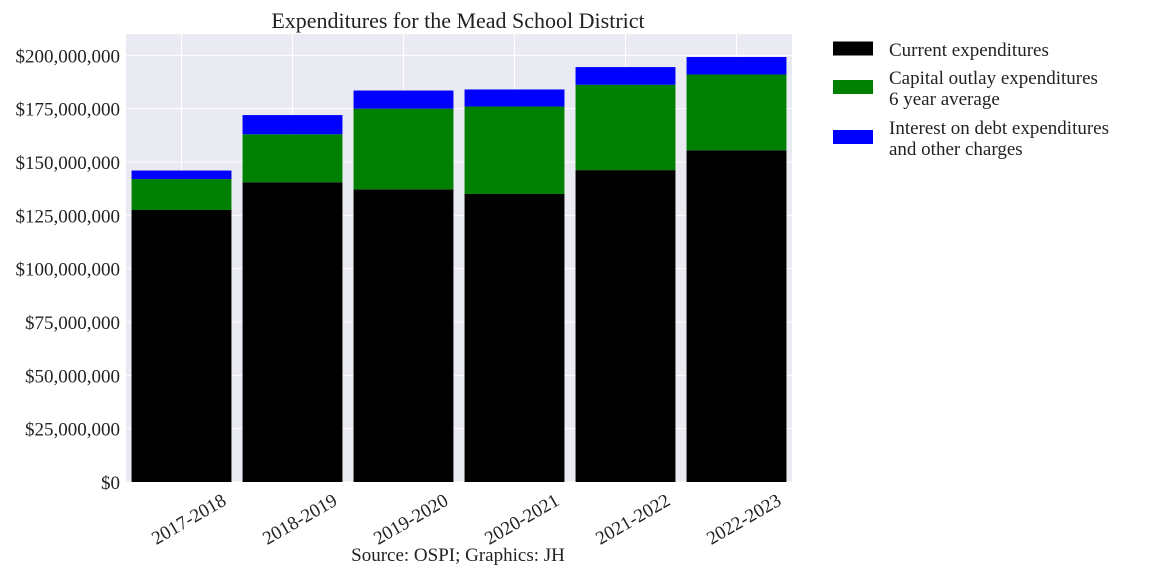 The width and height of the screenshot is (1152, 576). Describe the element at coordinates (189, 519) in the screenshot. I see `x-tick-label: 2017-2018` at that location.